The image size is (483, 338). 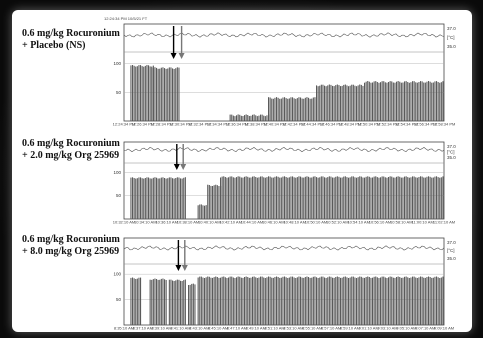 I want to click on p0-xtick-15: 12:54:34 PM, so click(x=406, y=124).